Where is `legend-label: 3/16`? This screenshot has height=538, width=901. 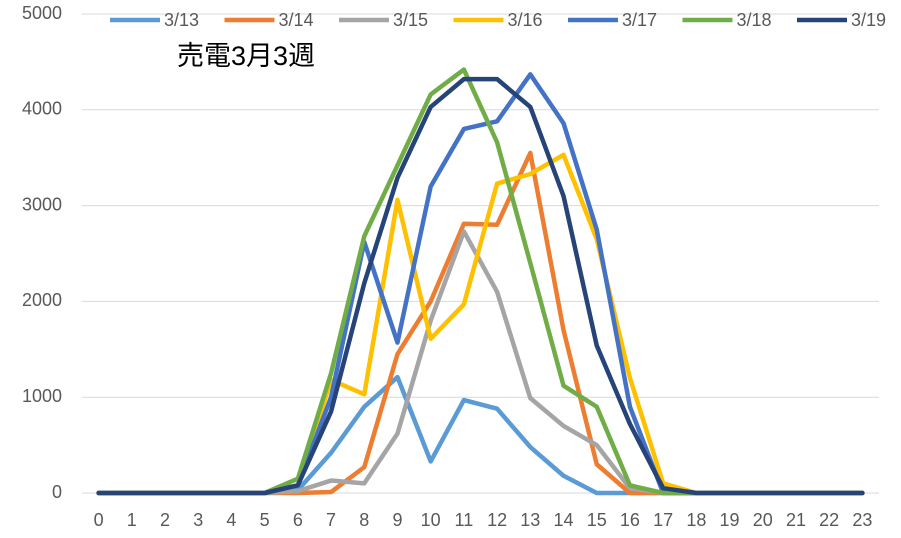 legend-label: 3/16 is located at coordinates (525, 20).